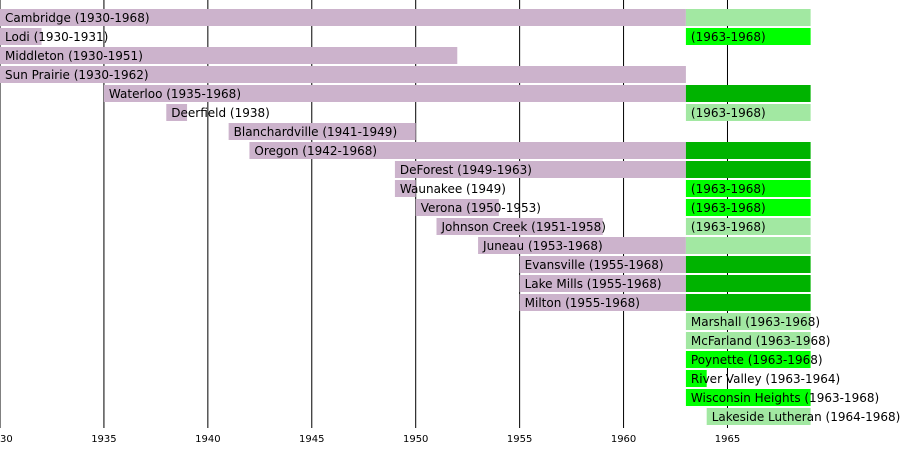  What do you see at coordinates (765, 379) in the screenshot?
I see `bar-label: River Valley (1963-1964)` at bounding box center [765, 379].